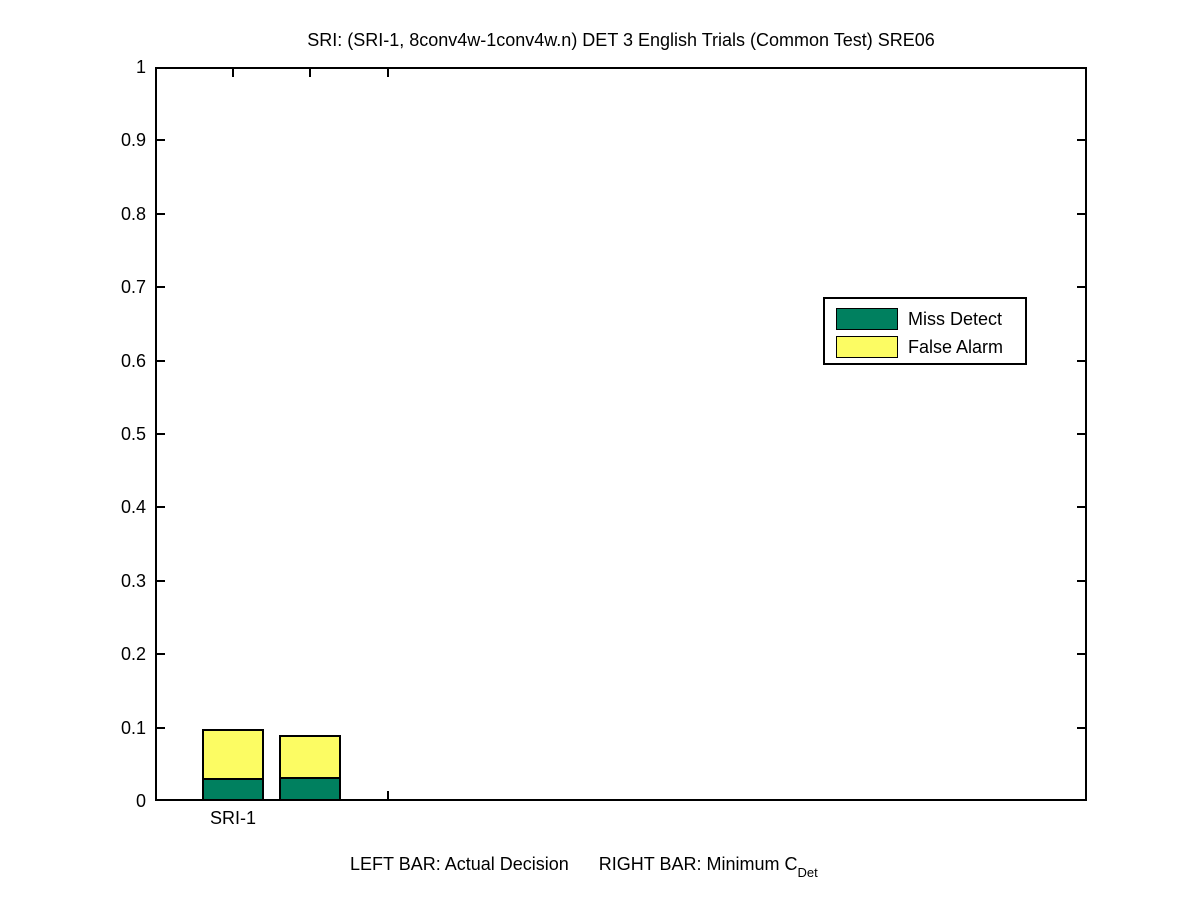 This screenshot has height=900, width=1201. Describe the element at coordinates (140, 801) in the screenshot. I see `y-axis-tick-label: 0` at that location.